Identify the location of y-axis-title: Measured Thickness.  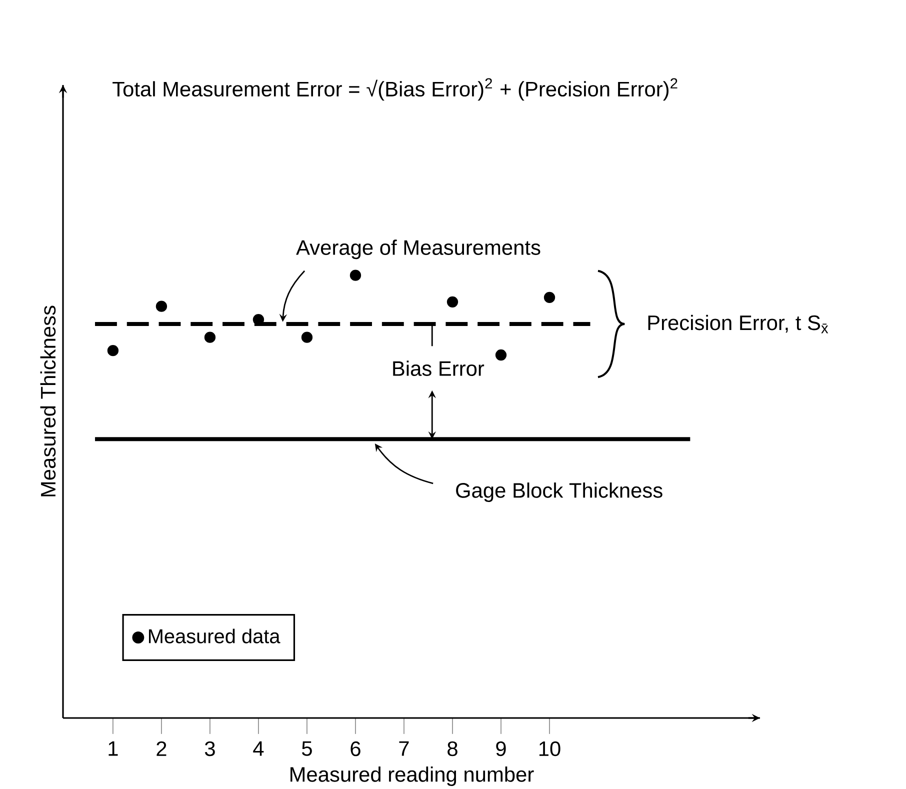
(48, 401).